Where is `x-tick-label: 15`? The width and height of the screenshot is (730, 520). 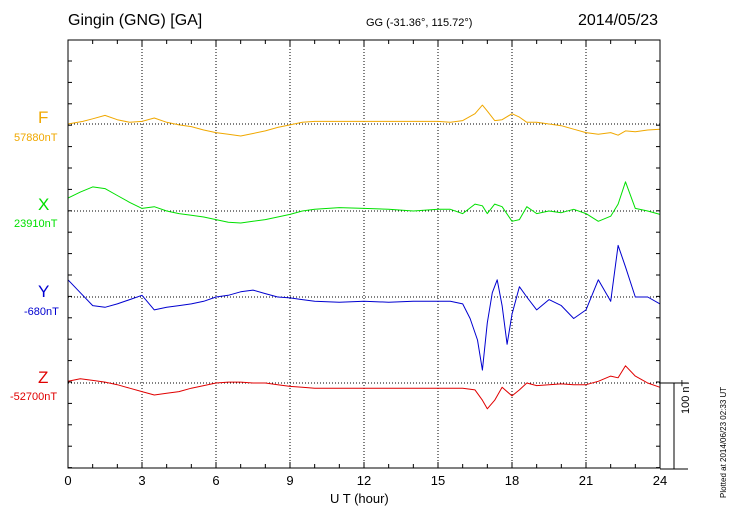
x-tick-label: 15 is located at coordinates (438, 480).